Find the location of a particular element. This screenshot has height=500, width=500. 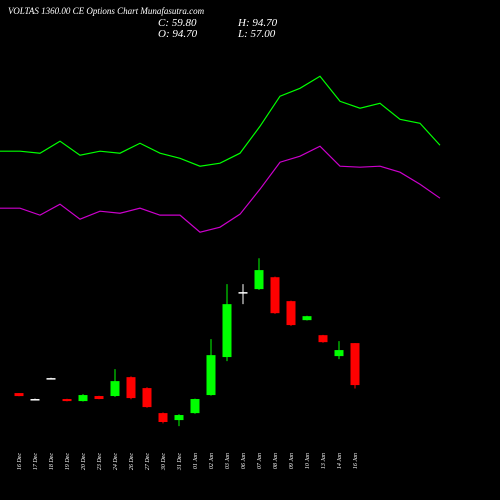

x-tick-label: 18 Dec is located at coordinates (52, 461).